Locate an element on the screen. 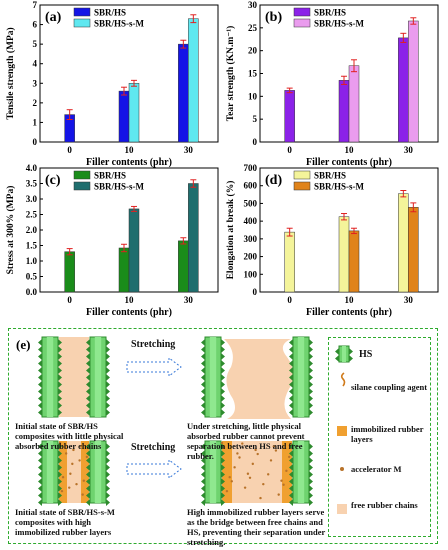 The height and width of the screenshot is (550, 448). x-tick-label-b: 0 is located at coordinates (289, 150).